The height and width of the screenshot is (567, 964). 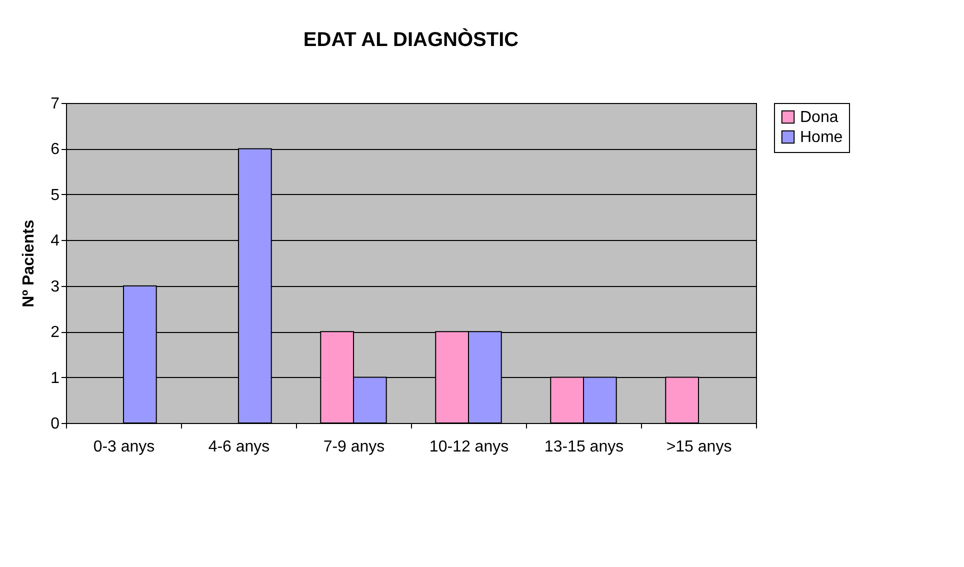 What do you see at coordinates (124, 447) in the screenshot?
I see `x-tick-label: 0-3 anys` at bounding box center [124, 447].